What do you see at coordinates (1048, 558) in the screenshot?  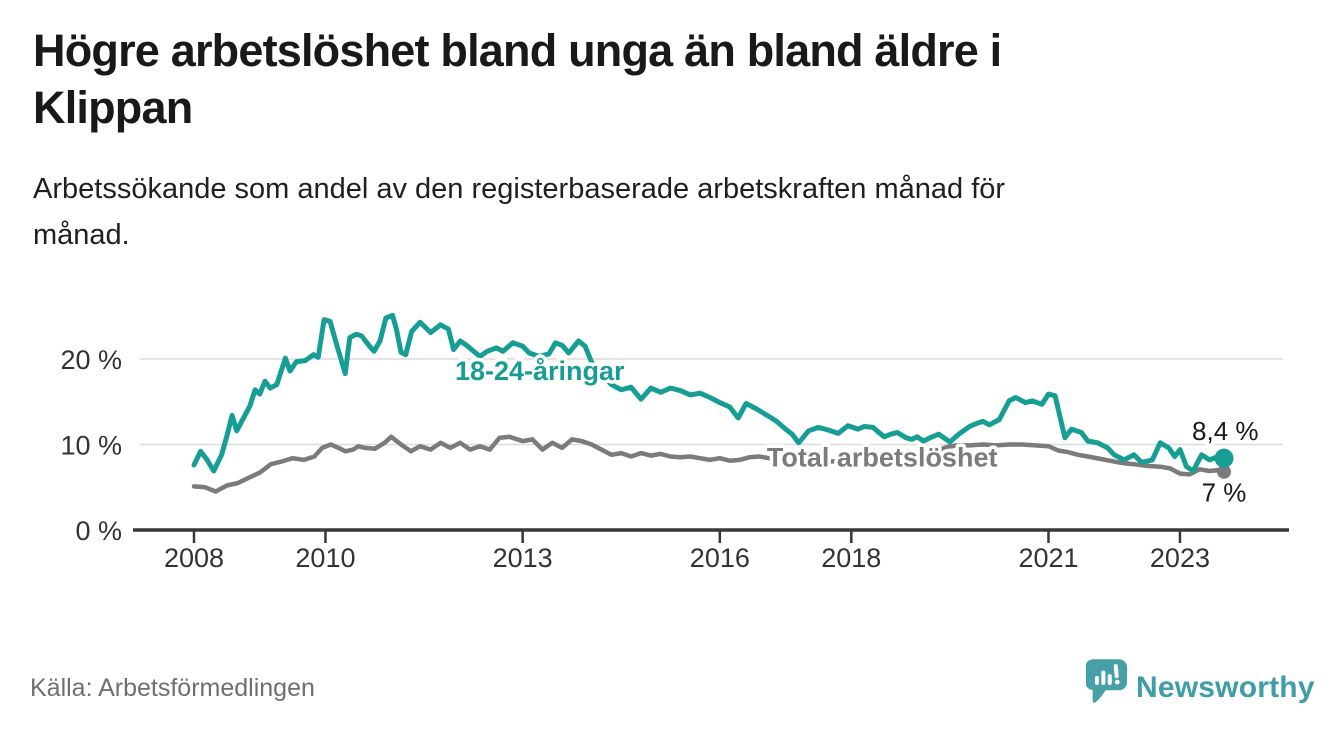 I see `x-tick-label-2021: 2021` at bounding box center [1048, 558].